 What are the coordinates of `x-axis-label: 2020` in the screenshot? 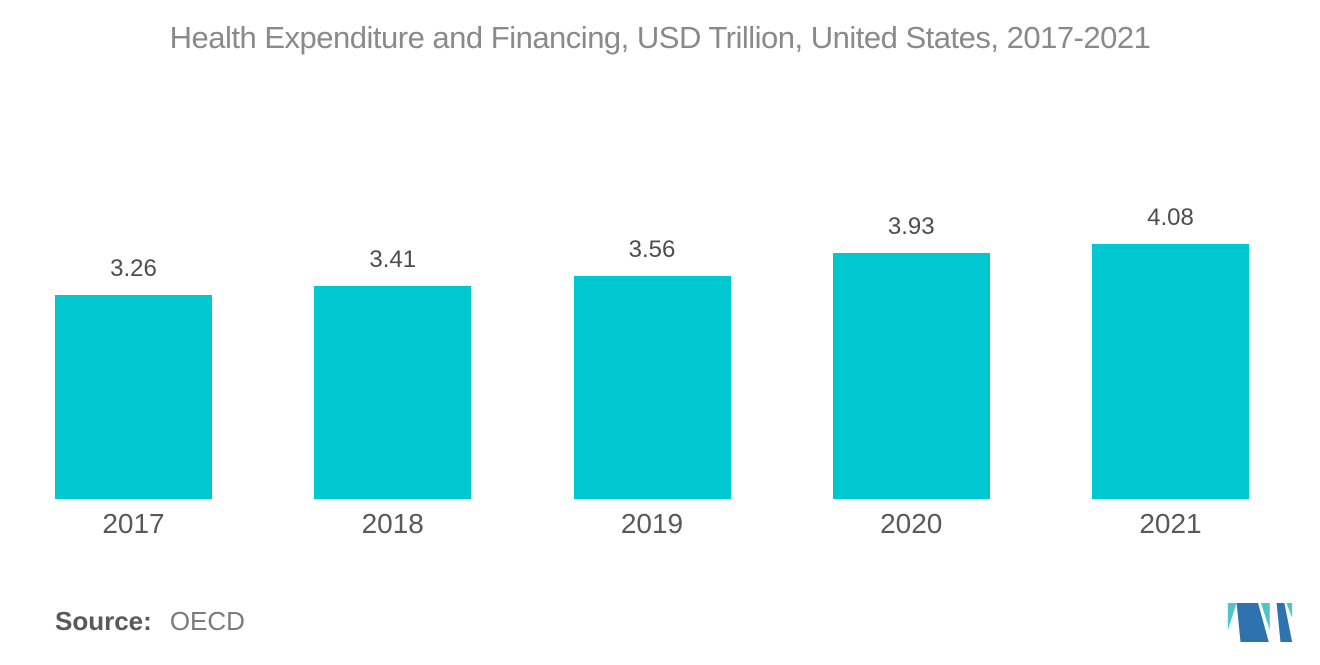 It's located at (911, 523).